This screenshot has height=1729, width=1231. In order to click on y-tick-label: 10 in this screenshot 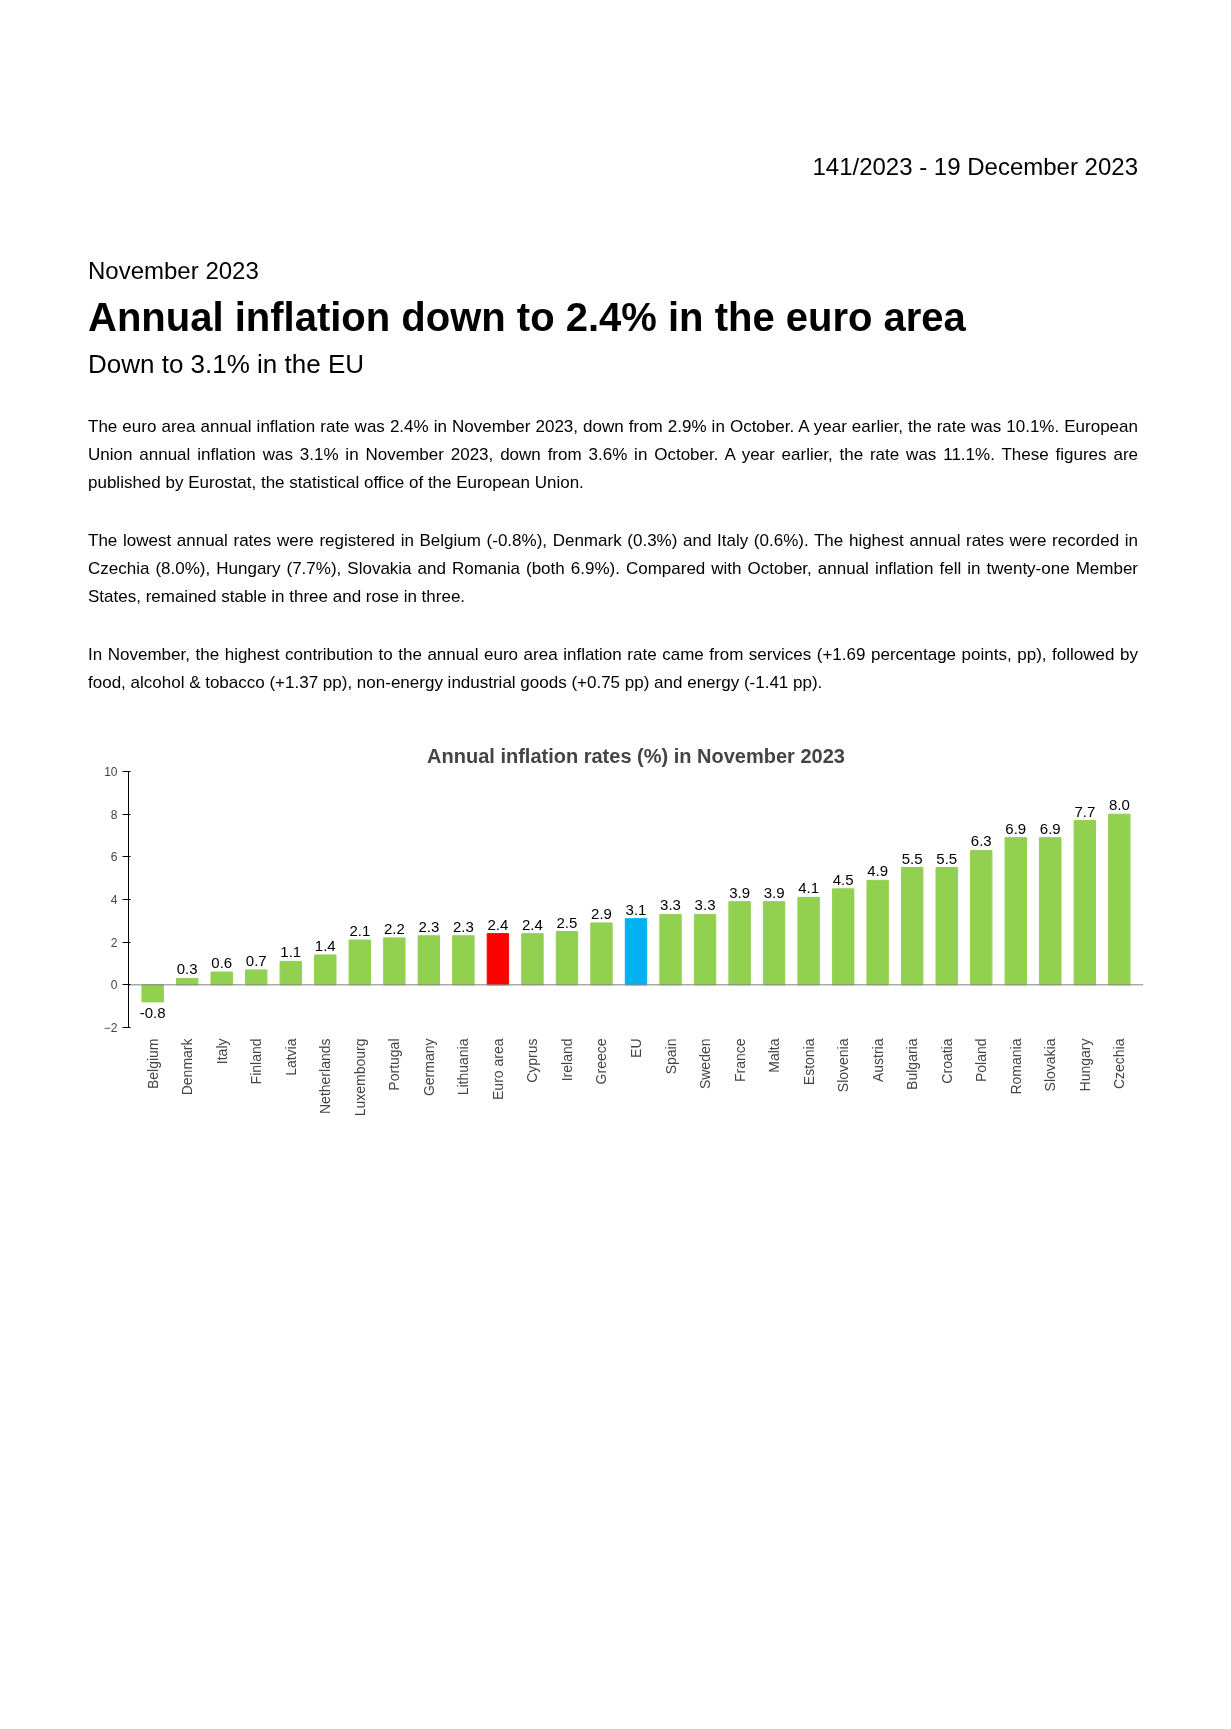, I will do `click(111, 772)`.